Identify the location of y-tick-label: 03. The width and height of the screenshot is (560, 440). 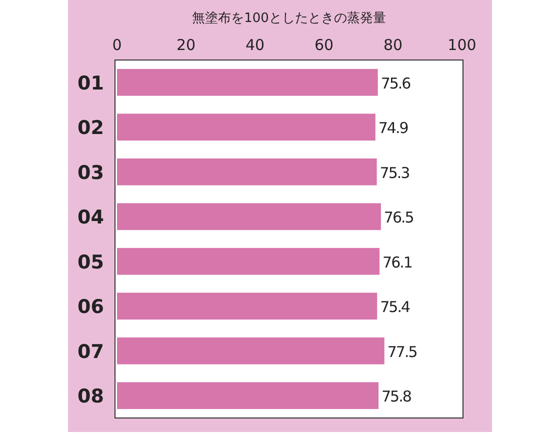
(91, 173).